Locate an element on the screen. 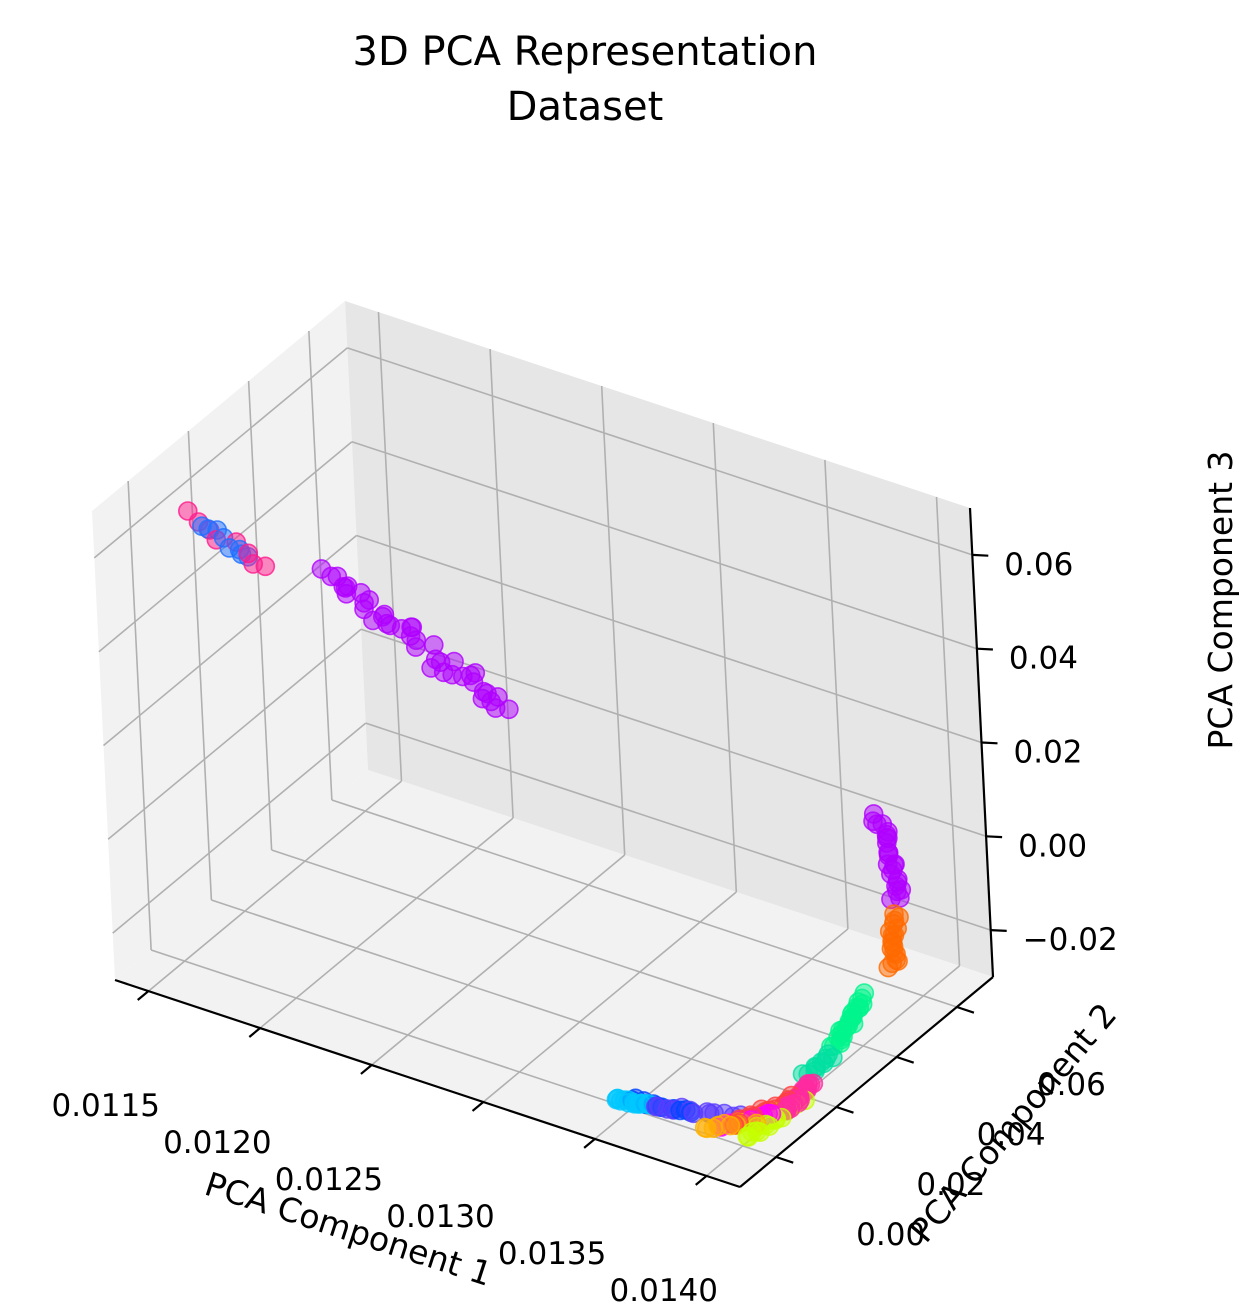 The image size is (1240, 1305). z-axis-title: PCA Component 3 is located at coordinates (1220, 599).